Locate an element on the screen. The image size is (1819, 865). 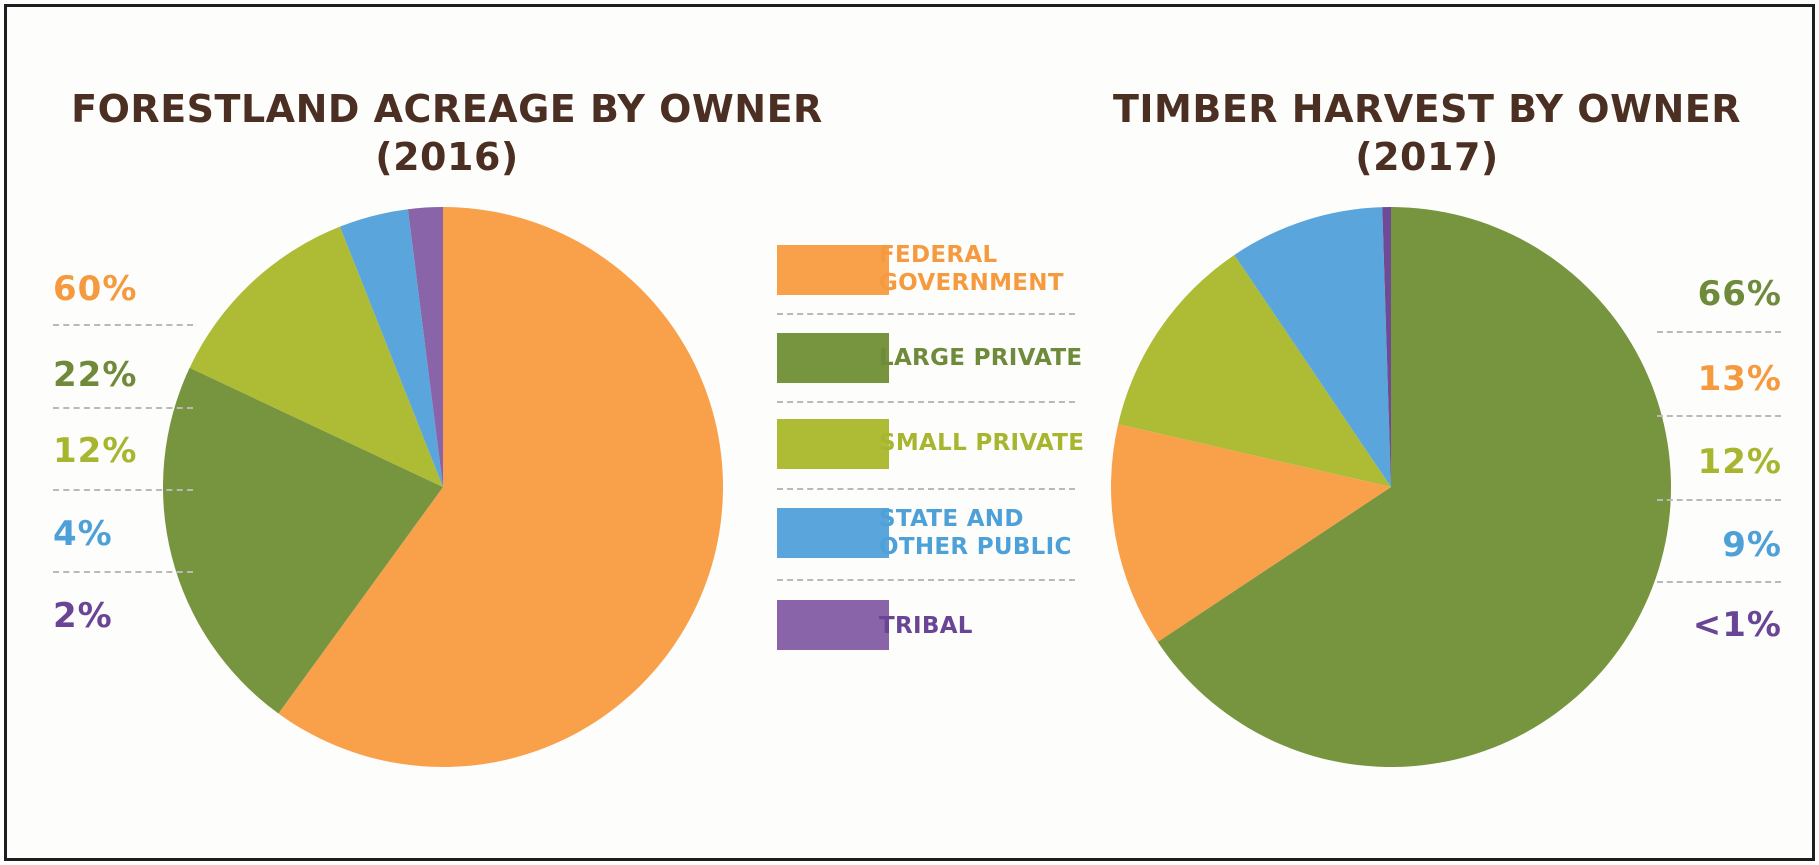
chart-title-forestland: FORESTLAND ACREAGE BY OWNER (2016) is located at coordinates (447, 133).